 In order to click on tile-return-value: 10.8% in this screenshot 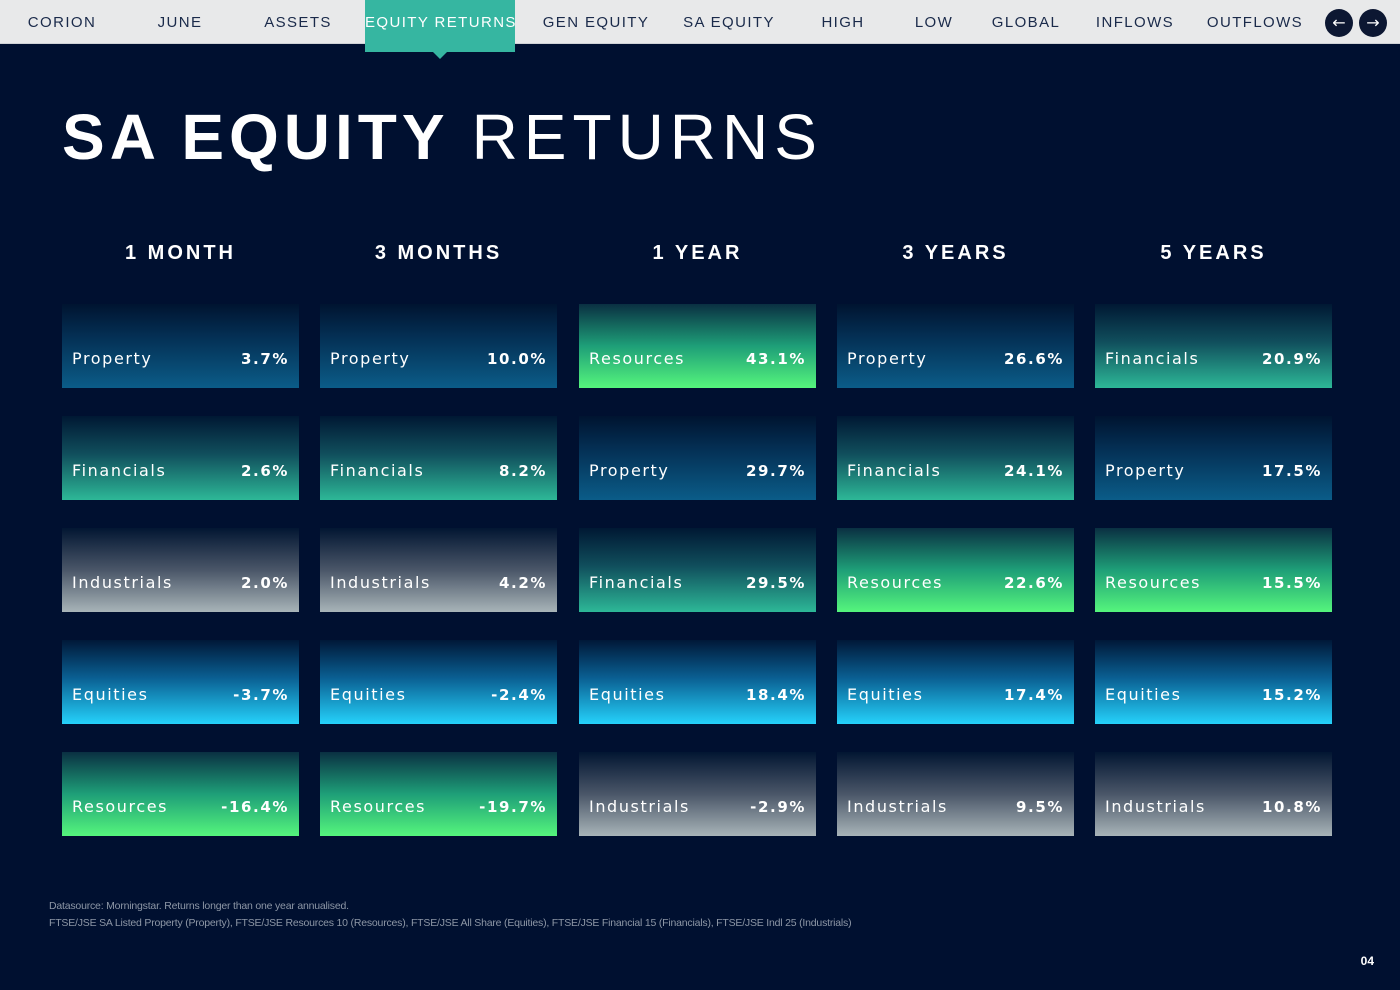, I will do `click(1291, 807)`.